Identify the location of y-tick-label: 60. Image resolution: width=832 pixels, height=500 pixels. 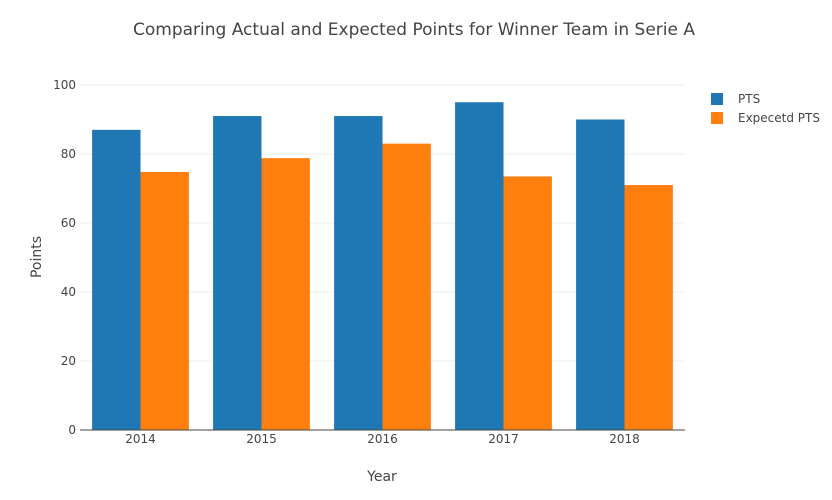
(68, 223).